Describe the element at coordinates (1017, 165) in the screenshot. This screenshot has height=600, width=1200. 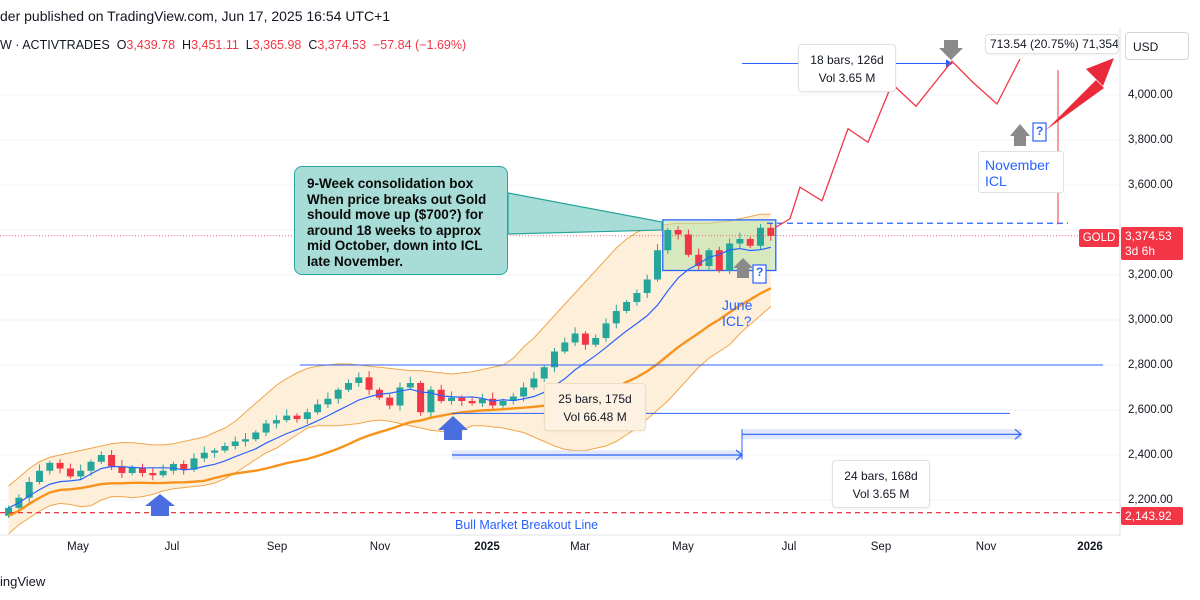
I see `november-icl-label-1: November` at that location.